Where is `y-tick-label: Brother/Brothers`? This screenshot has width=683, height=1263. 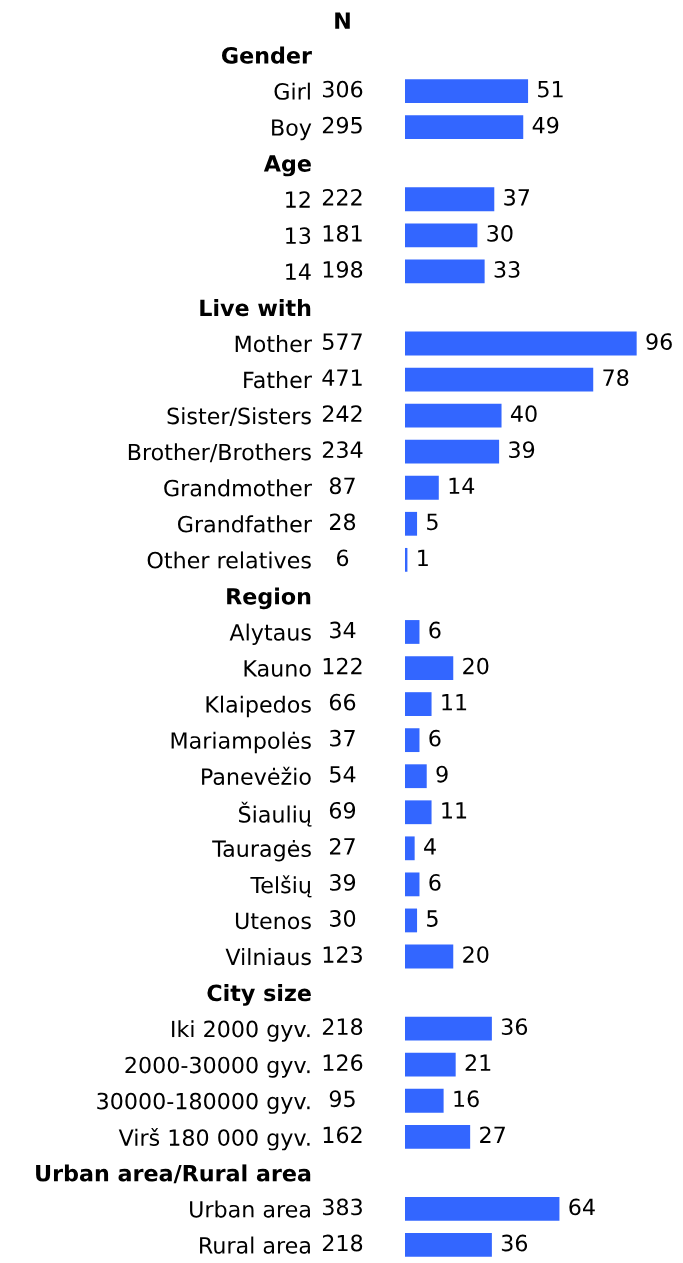
y-tick-label: Brother/Brothers is located at coordinates (219, 453).